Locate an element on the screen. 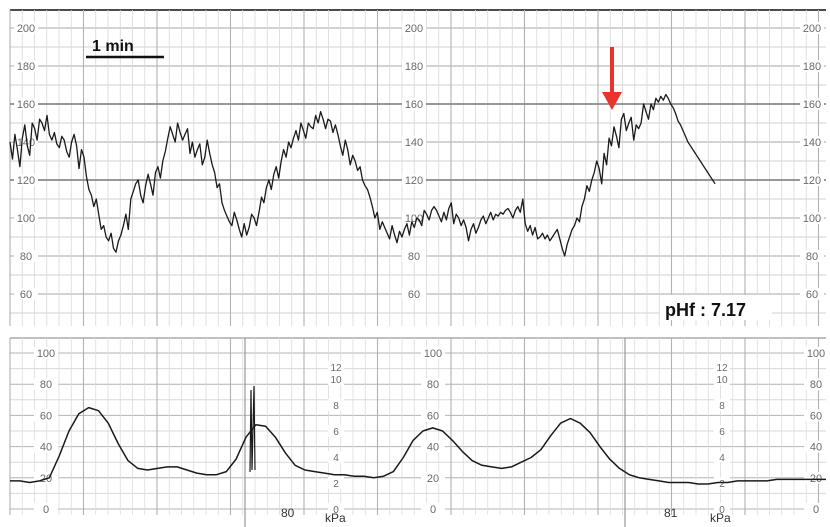 This screenshot has width=830, height=527. ph-annotation: pHf : 7.17 is located at coordinates (705, 310).